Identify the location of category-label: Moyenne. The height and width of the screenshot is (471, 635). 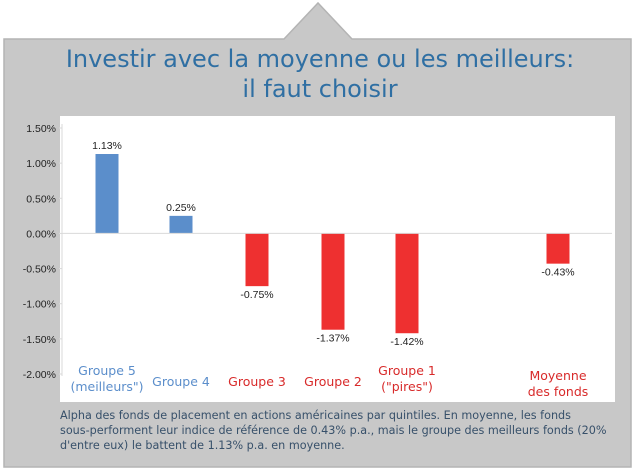
(557, 375).